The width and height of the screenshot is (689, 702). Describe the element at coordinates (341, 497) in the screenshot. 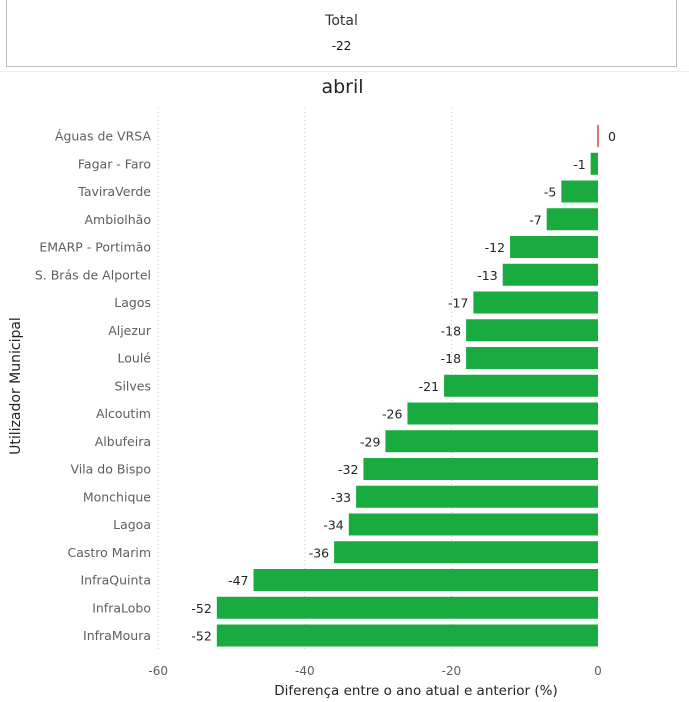

I see `data-label: -33` at that location.